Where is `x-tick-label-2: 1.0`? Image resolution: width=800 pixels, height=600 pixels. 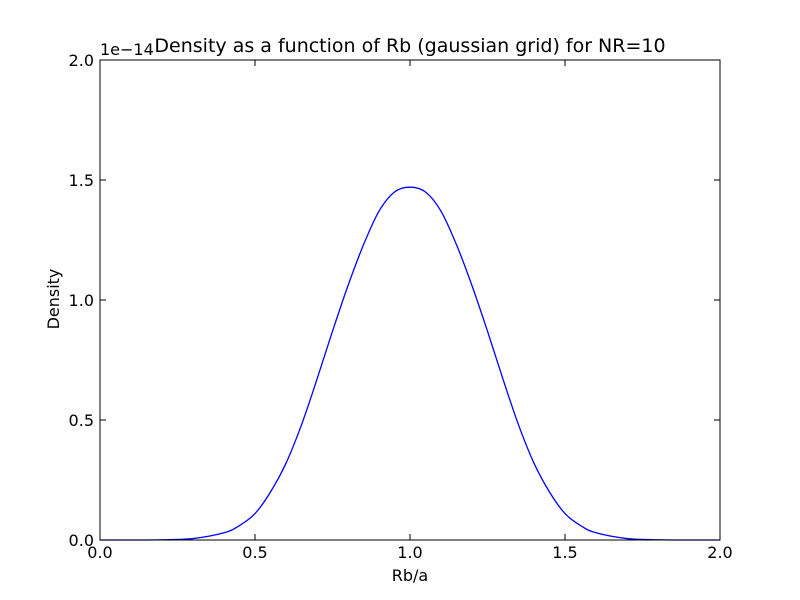
x-tick-label-2: 1.0 is located at coordinates (409, 552).